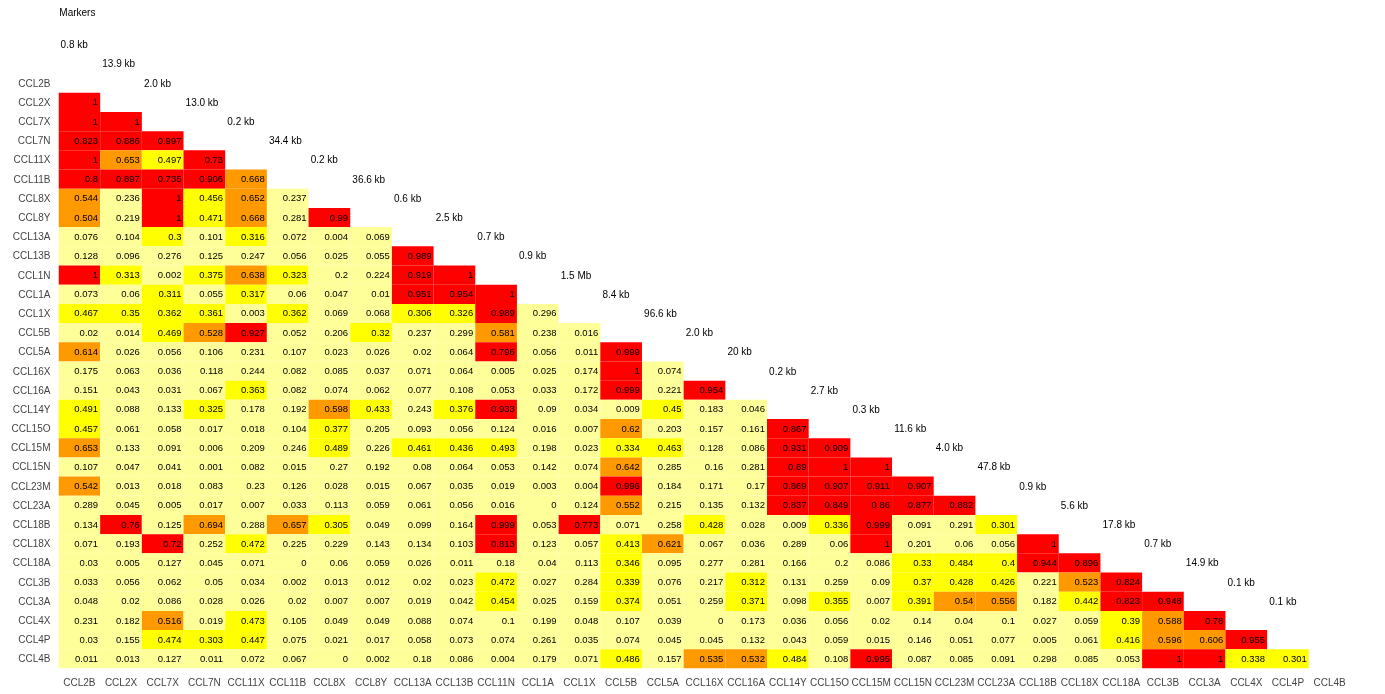  What do you see at coordinates (253, 313) in the screenshot?
I see `data-label: 0.003` at bounding box center [253, 313].